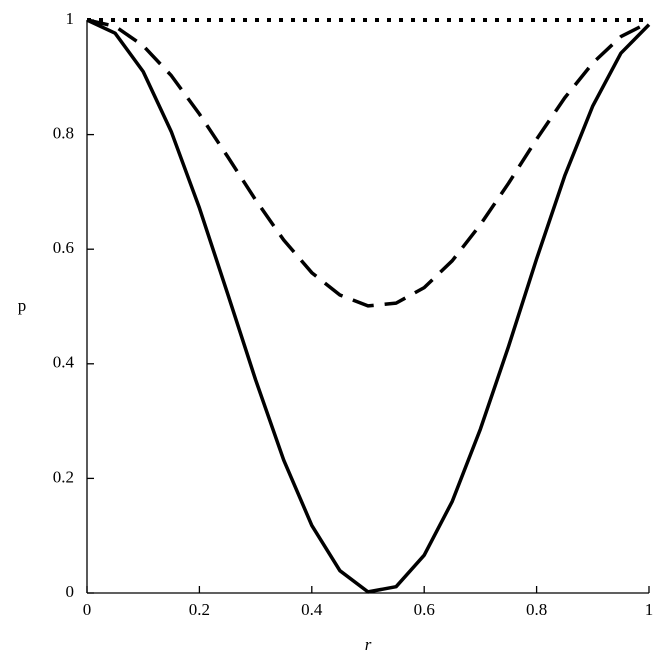  I want to click on x-axis-label: r, so click(368, 644).